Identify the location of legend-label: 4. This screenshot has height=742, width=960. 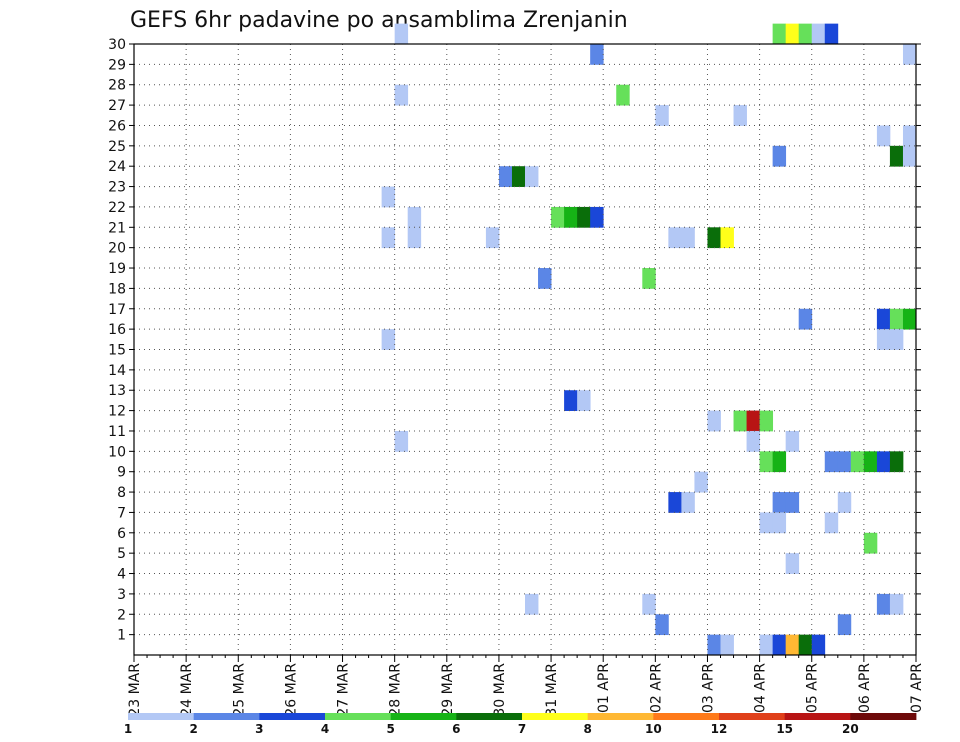
(325, 729).